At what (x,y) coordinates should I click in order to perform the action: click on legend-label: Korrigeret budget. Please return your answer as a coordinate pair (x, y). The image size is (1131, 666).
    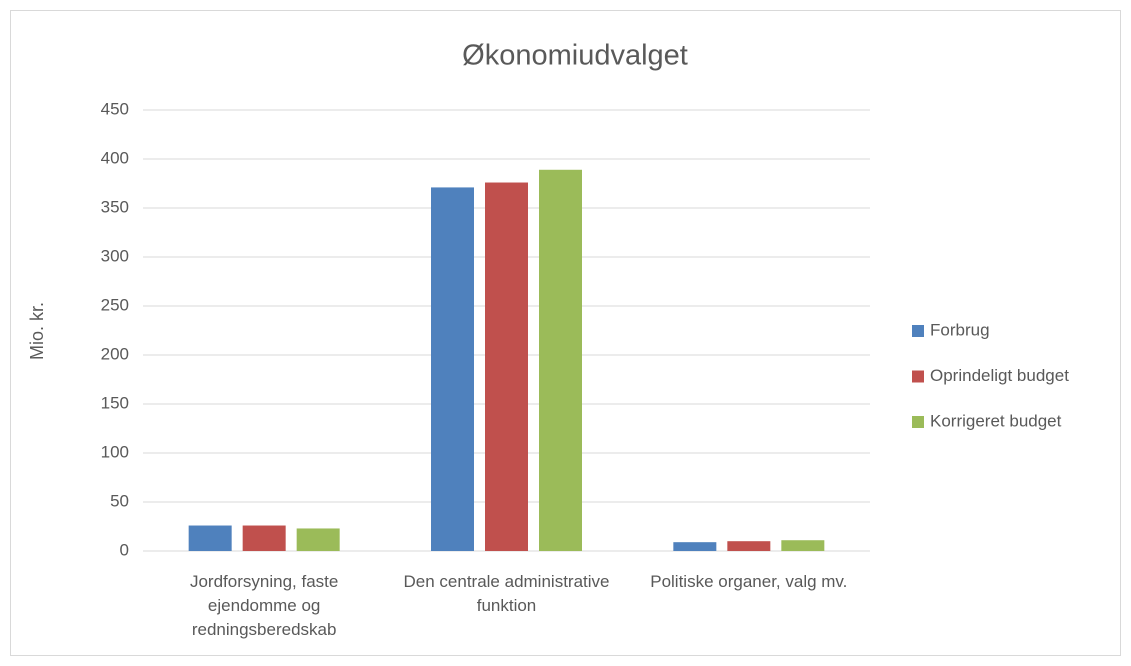
    Looking at the image, I should click on (996, 420).